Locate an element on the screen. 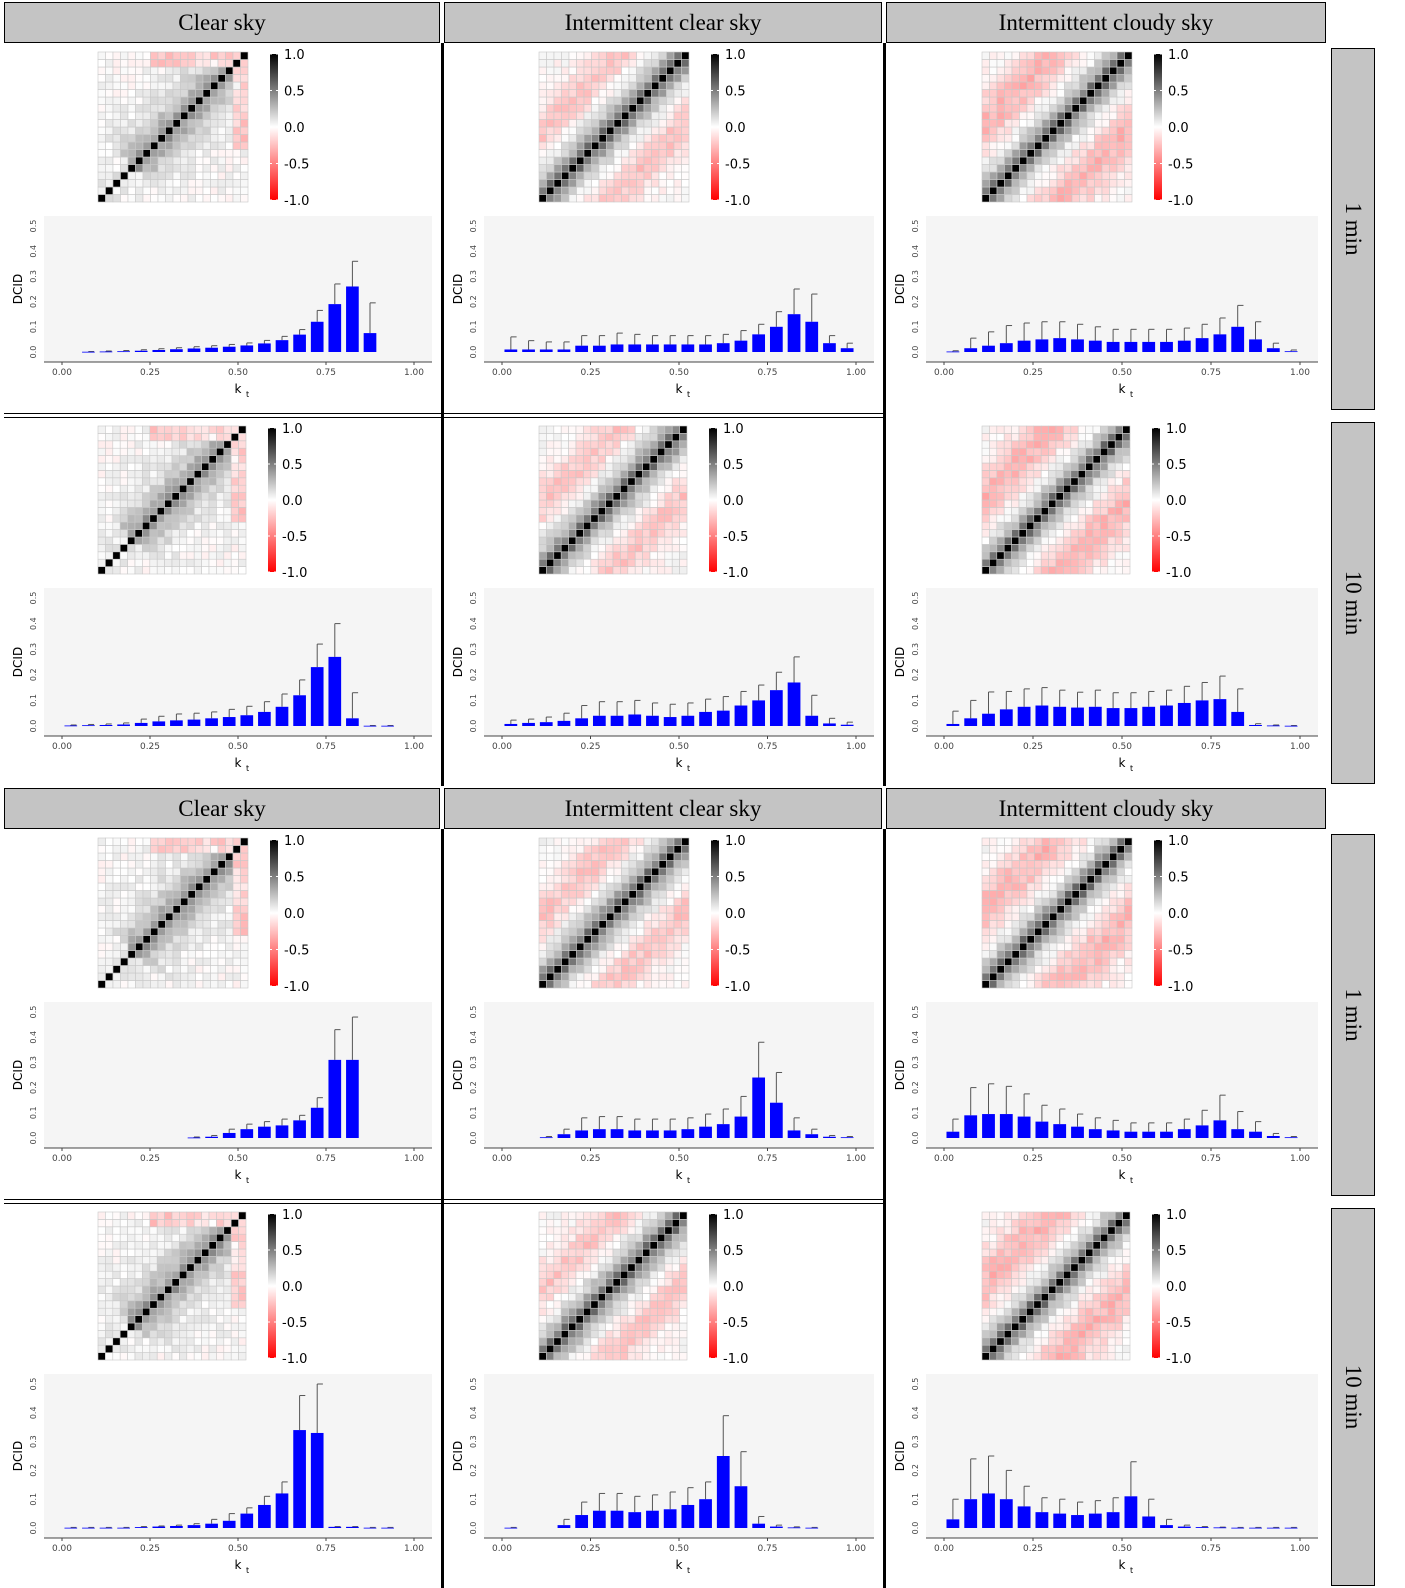 The height and width of the screenshot is (1588, 1405). colorbar-tick-label: -0.5 is located at coordinates (296, 165).